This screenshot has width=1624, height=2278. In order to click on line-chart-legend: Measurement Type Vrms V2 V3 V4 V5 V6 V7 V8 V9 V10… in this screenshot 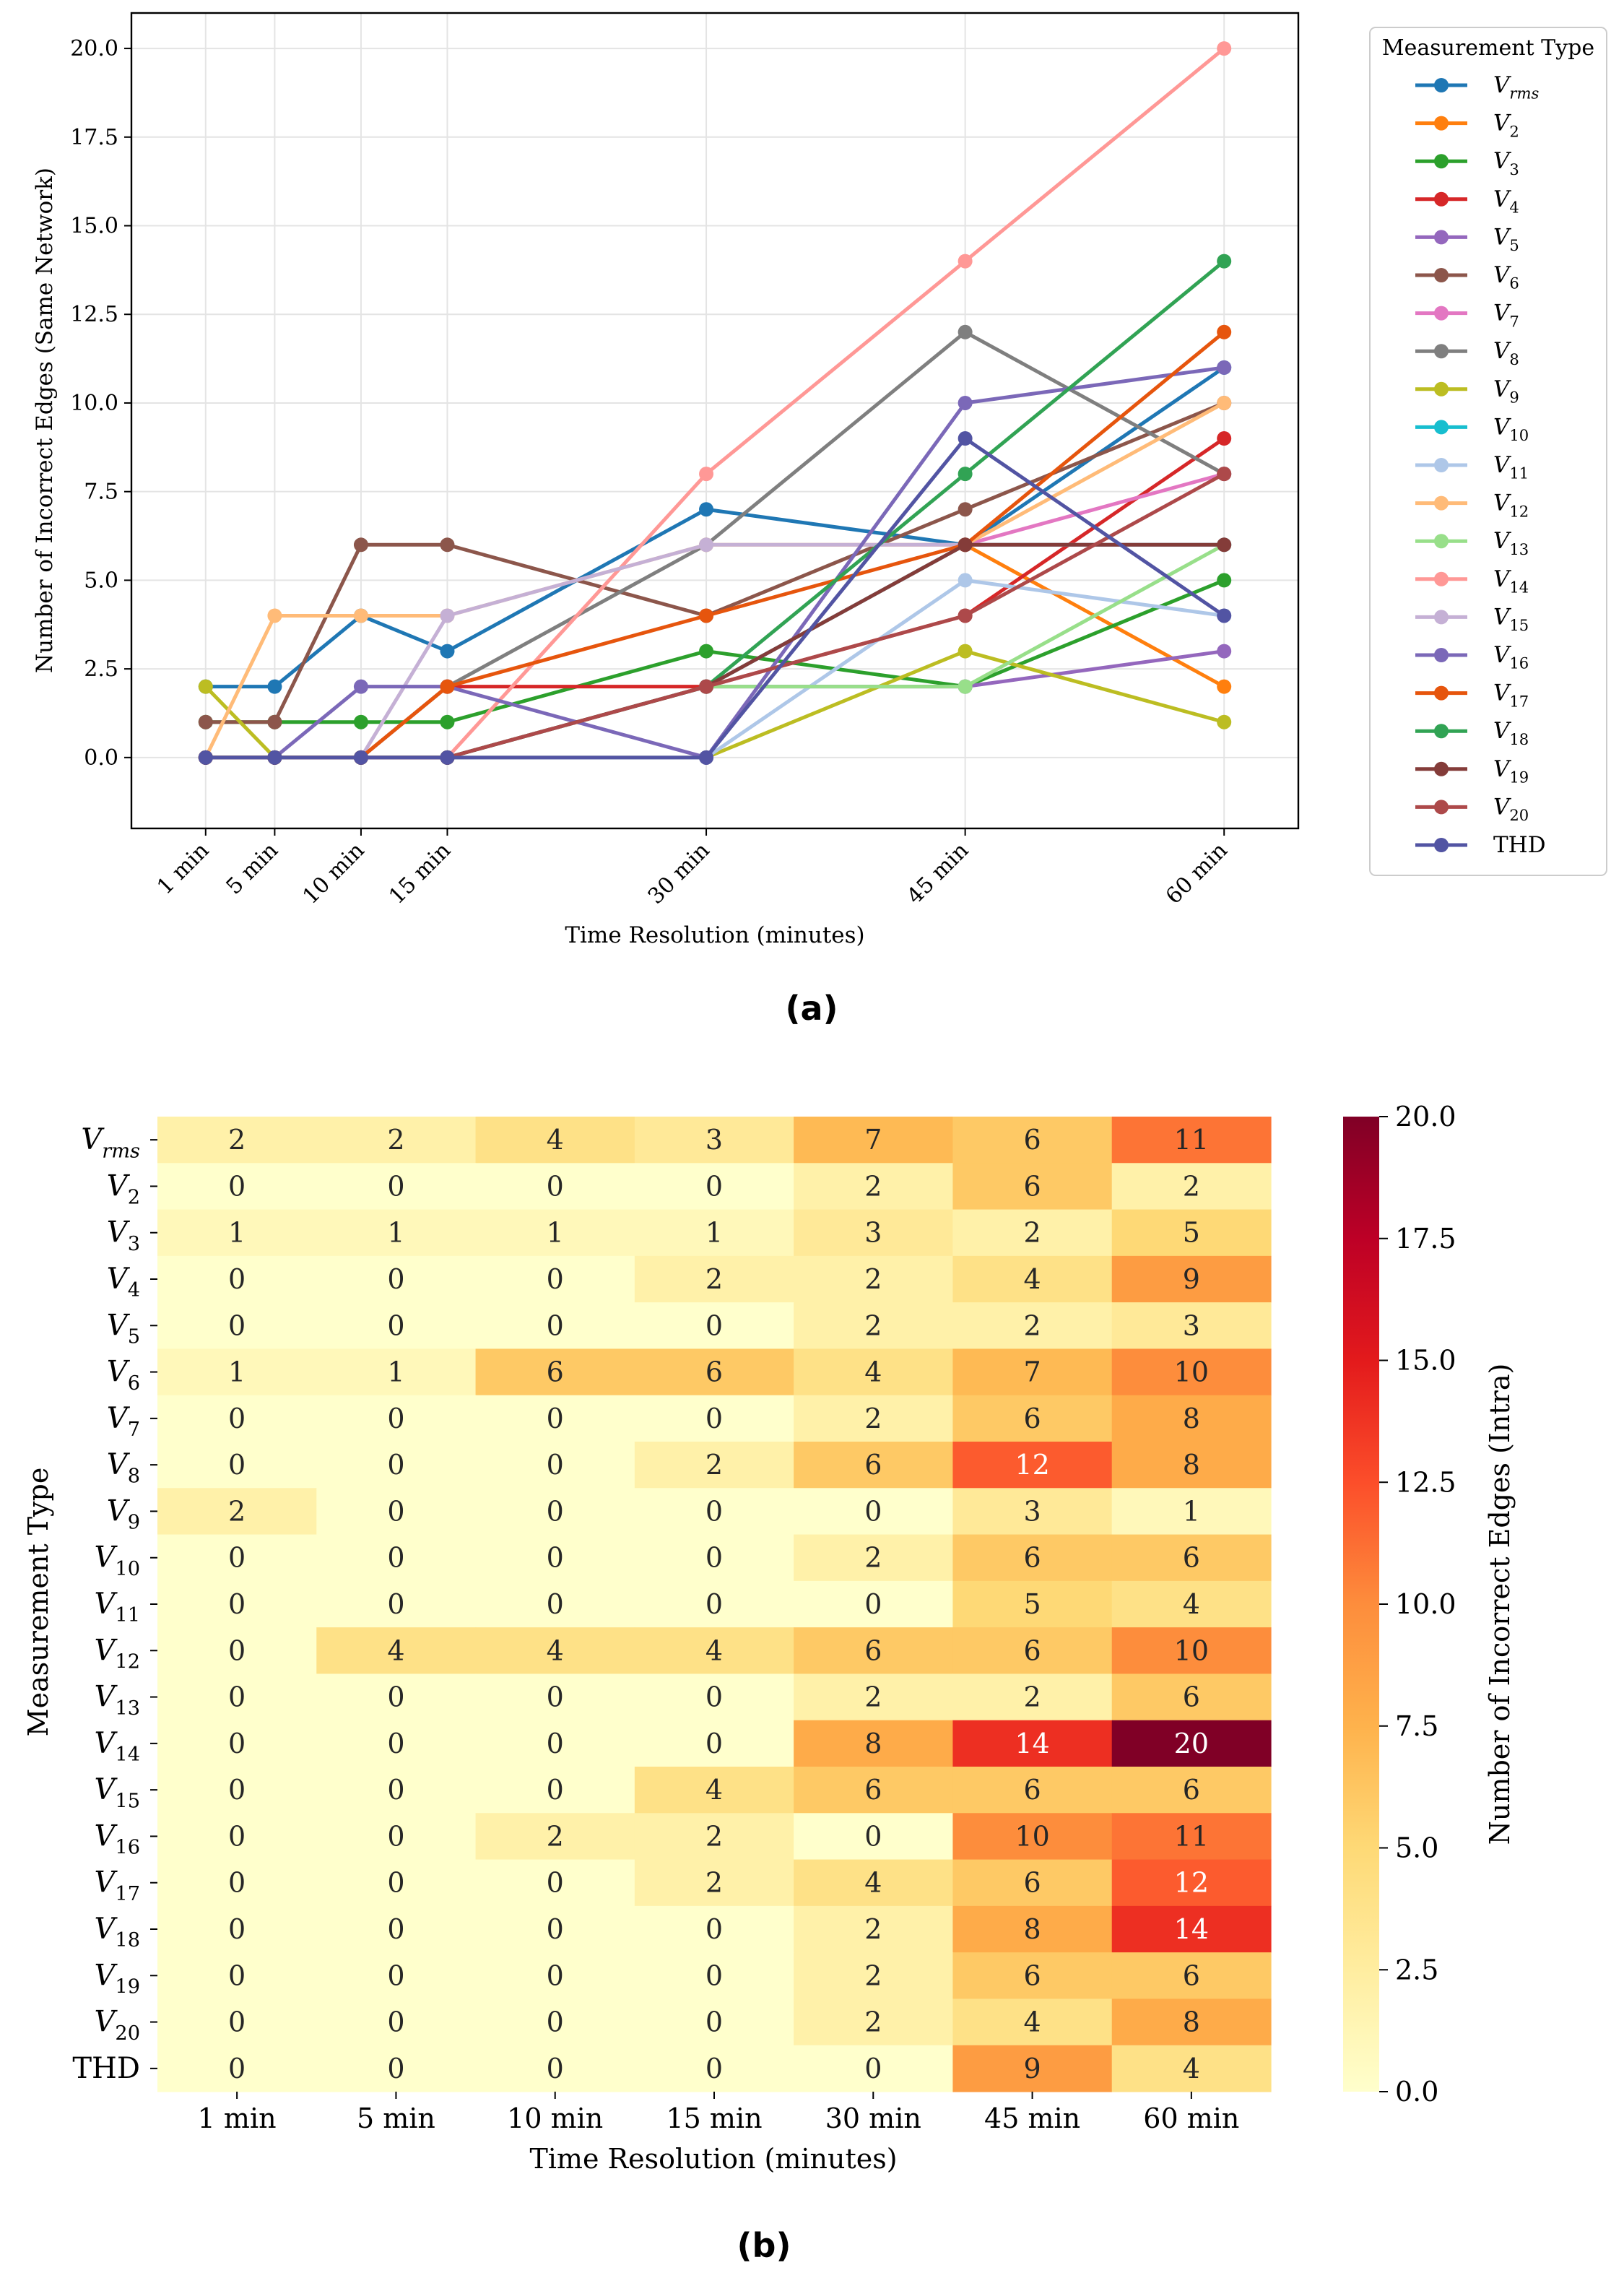, I will do `click(1488, 451)`.